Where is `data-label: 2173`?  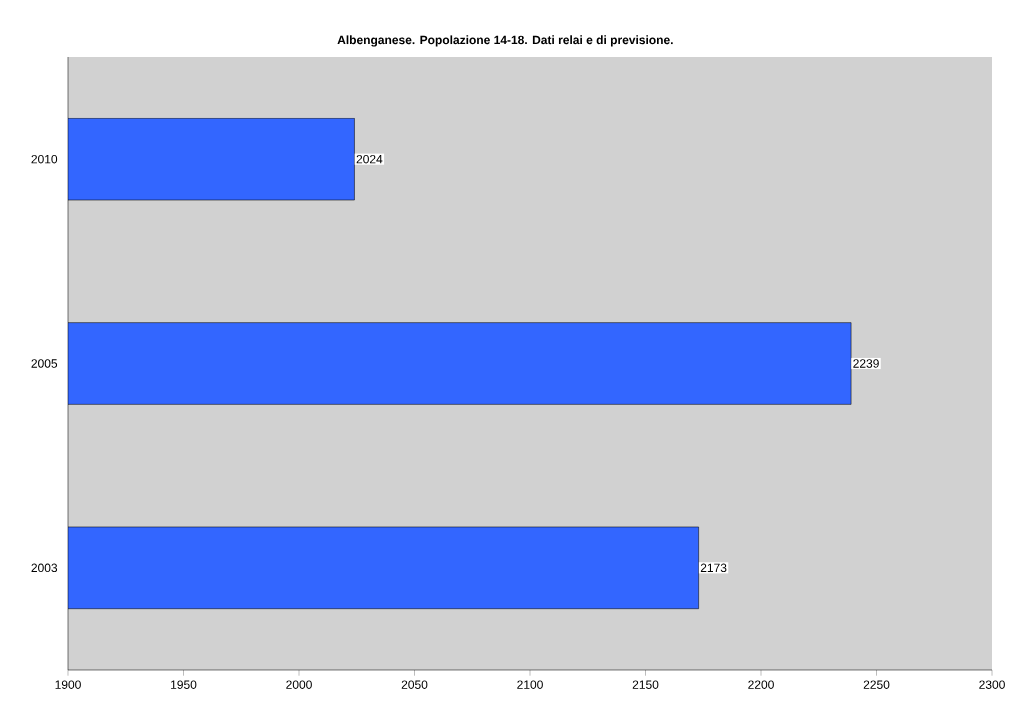
data-label: 2173 is located at coordinates (713, 568).